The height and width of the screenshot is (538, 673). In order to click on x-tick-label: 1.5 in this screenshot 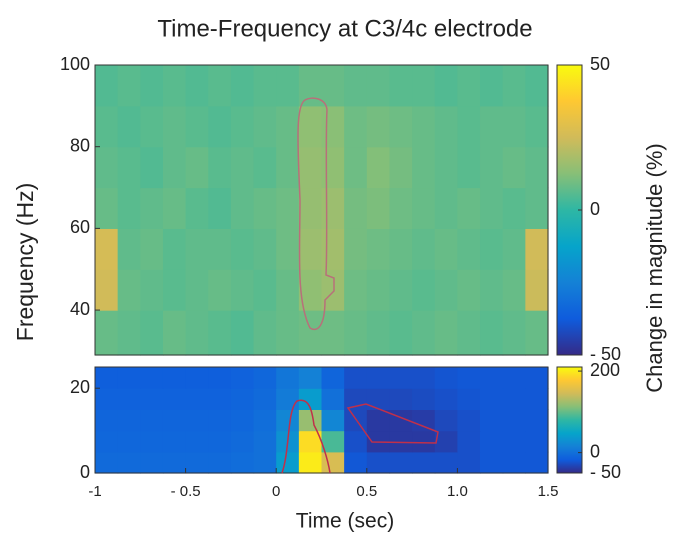, I will do `click(548, 491)`.